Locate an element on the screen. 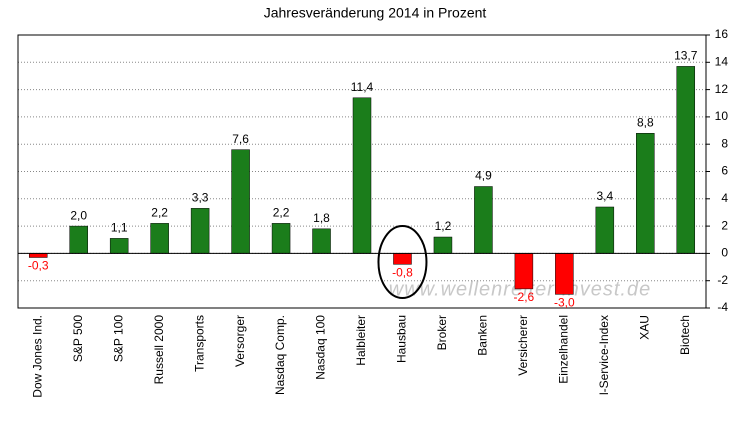 This screenshot has width=750, height=422. value-label: 13,7 is located at coordinates (686, 56).